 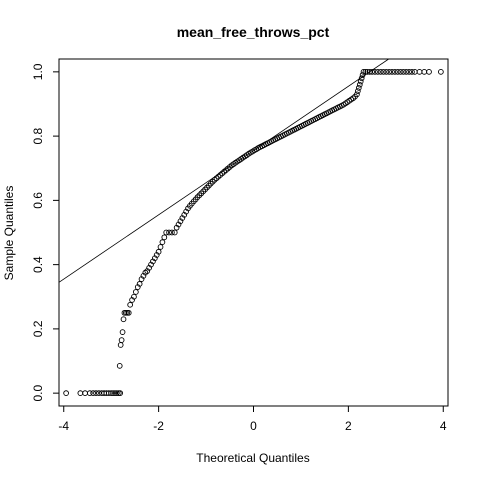 What do you see at coordinates (158, 426) in the screenshot?
I see `x-tick-label: -2` at bounding box center [158, 426].